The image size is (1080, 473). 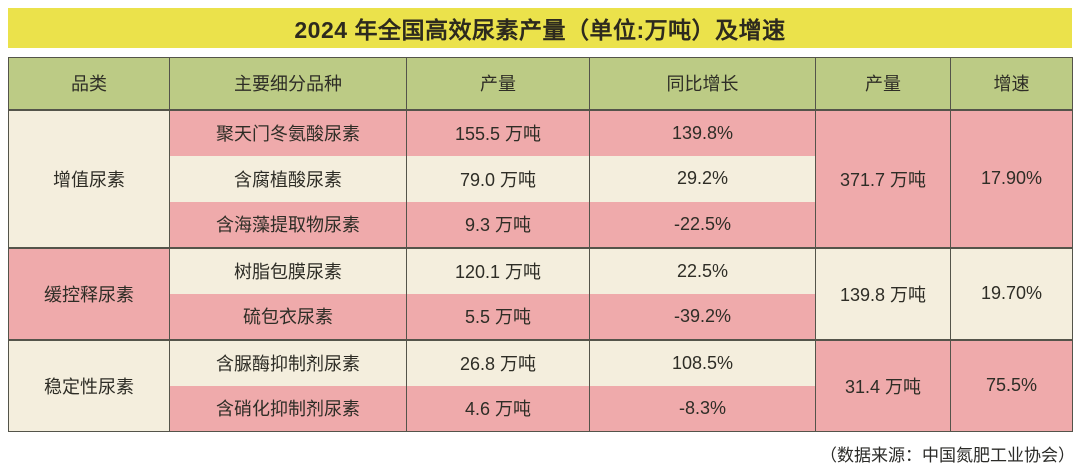 What do you see at coordinates (702, 178) in the screenshot?
I see `yoy-cell: 29.2%` at bounding box center [702, 178].